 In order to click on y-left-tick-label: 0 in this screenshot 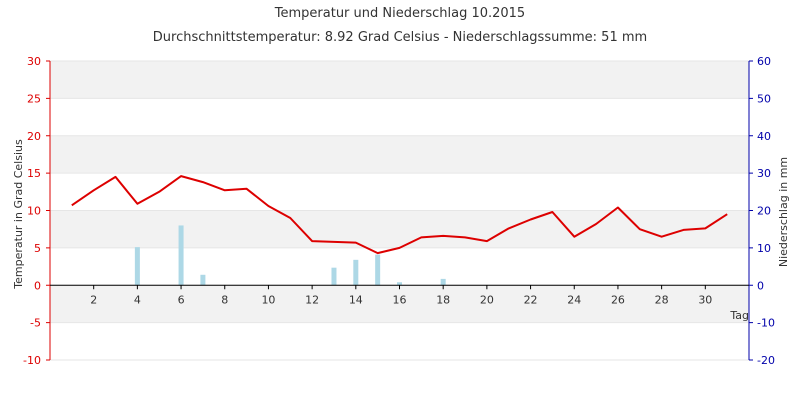, I will do `click(37, 285)`.